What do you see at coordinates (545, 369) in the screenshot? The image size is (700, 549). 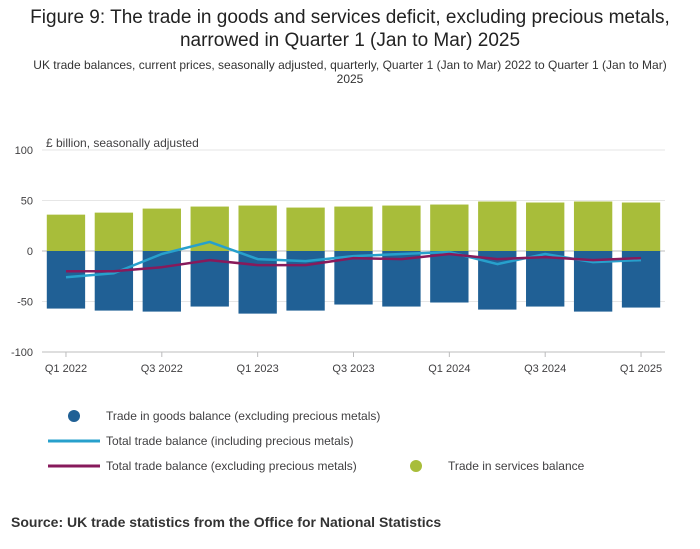 I see `x-tick-label: Q3 2024` at bounding box center [545, 369].